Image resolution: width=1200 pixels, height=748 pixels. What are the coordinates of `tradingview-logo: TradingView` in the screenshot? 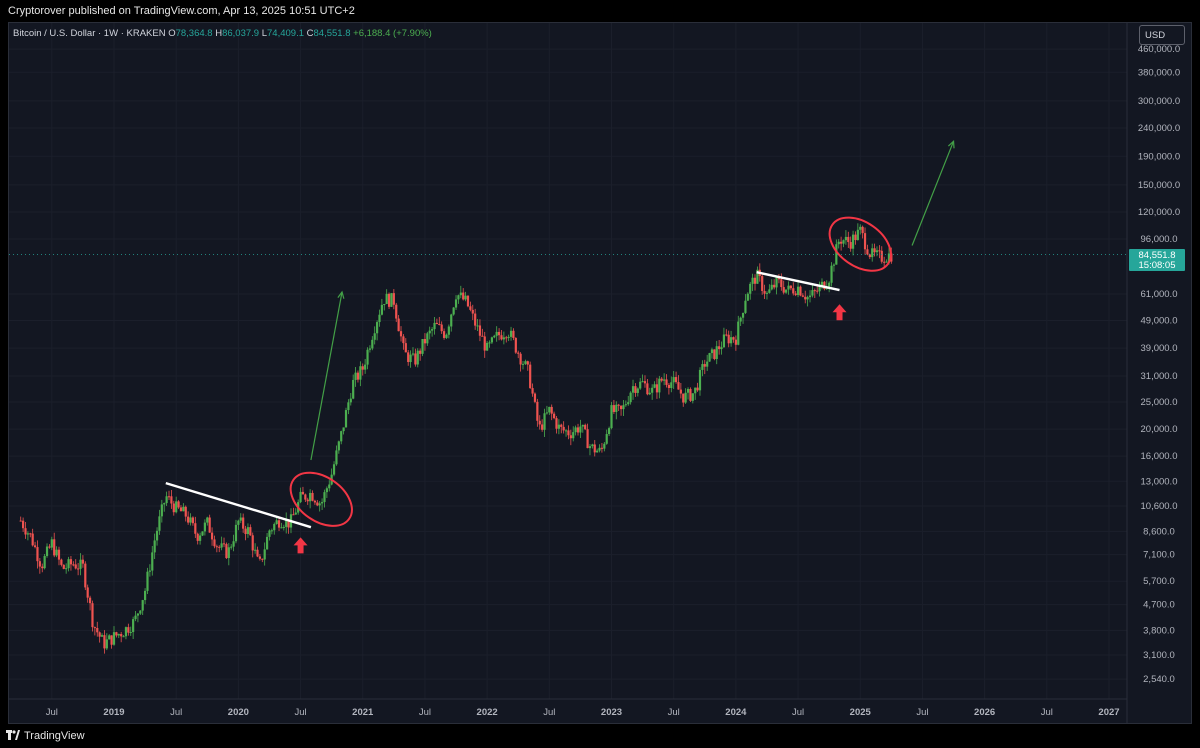 It's located at (45, 736).